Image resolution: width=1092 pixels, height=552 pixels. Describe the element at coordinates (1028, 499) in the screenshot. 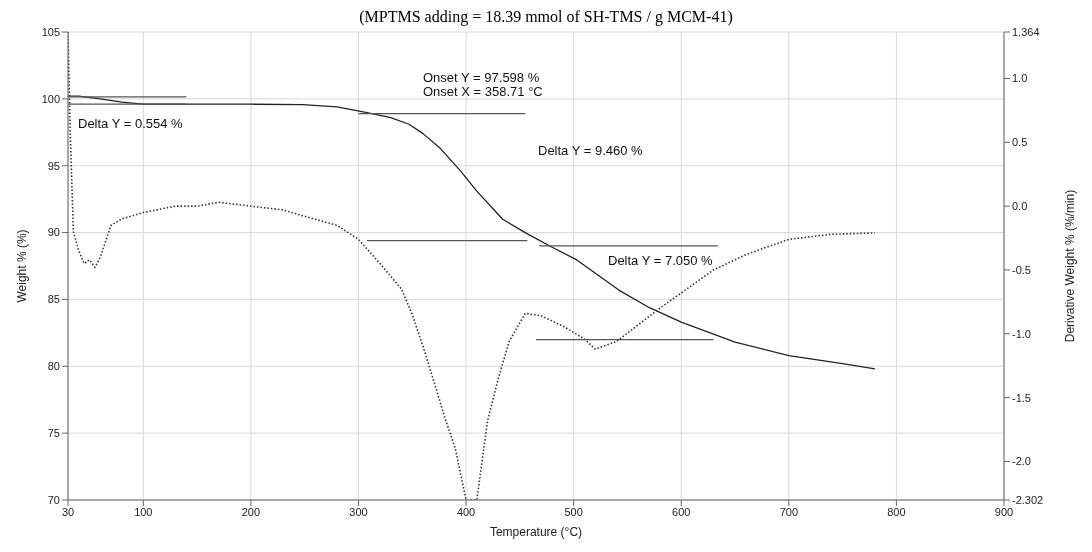

I see `y2-tick-label: -2.302` at that location.